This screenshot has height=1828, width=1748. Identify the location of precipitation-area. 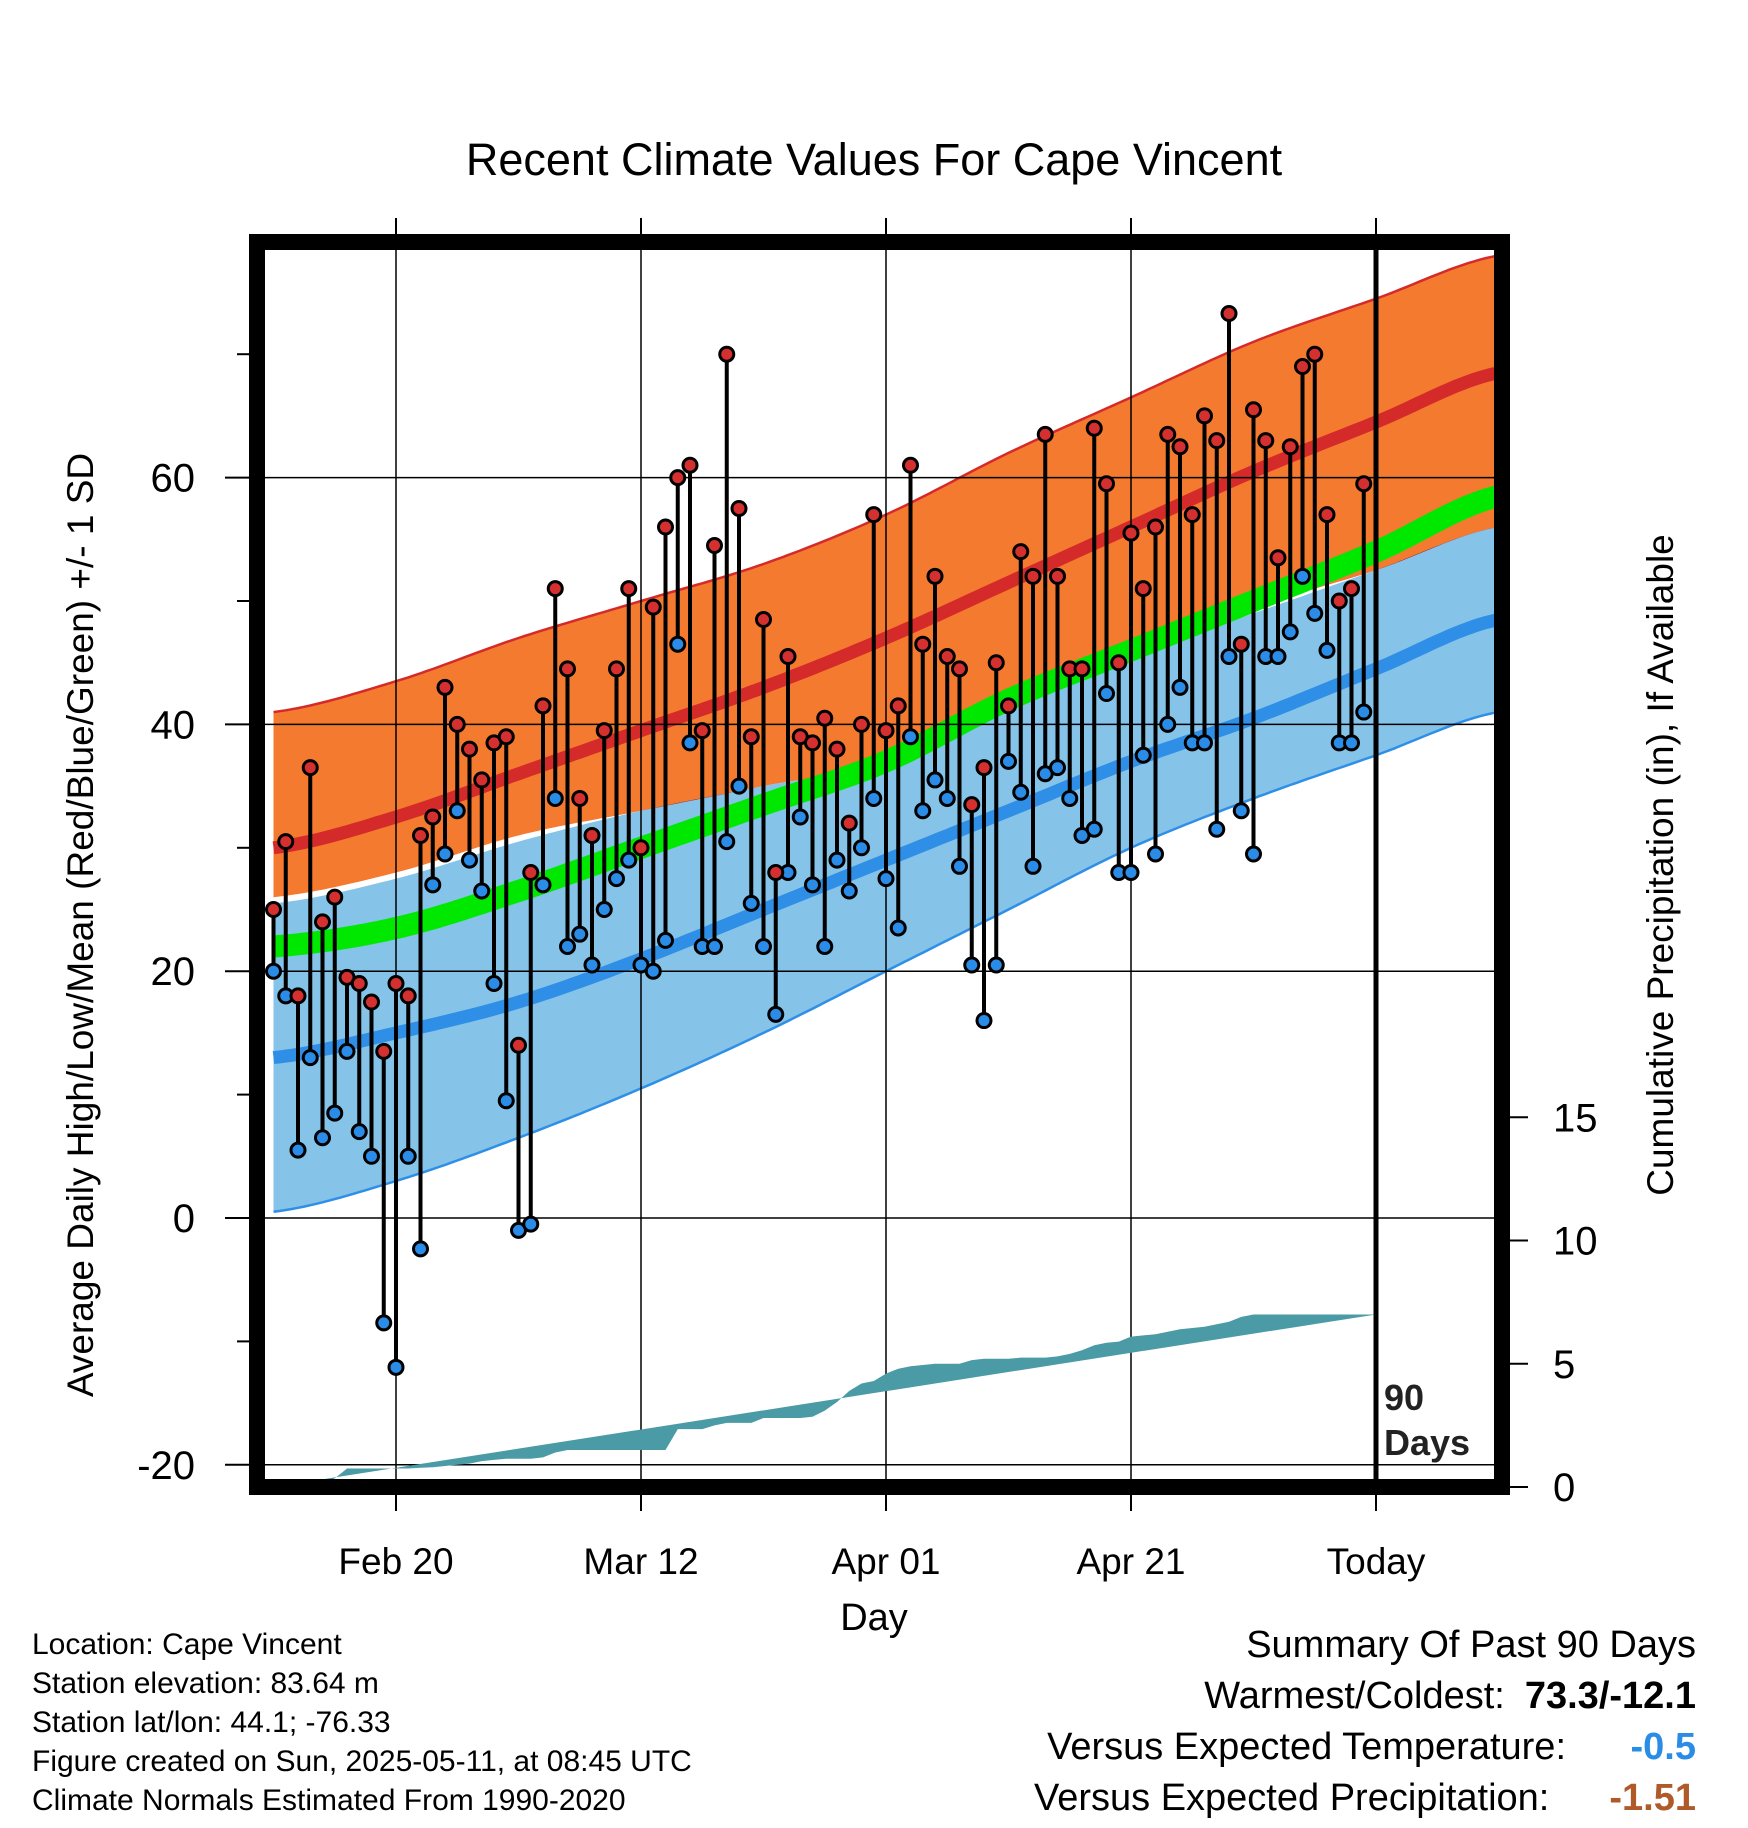
(824, 1400).